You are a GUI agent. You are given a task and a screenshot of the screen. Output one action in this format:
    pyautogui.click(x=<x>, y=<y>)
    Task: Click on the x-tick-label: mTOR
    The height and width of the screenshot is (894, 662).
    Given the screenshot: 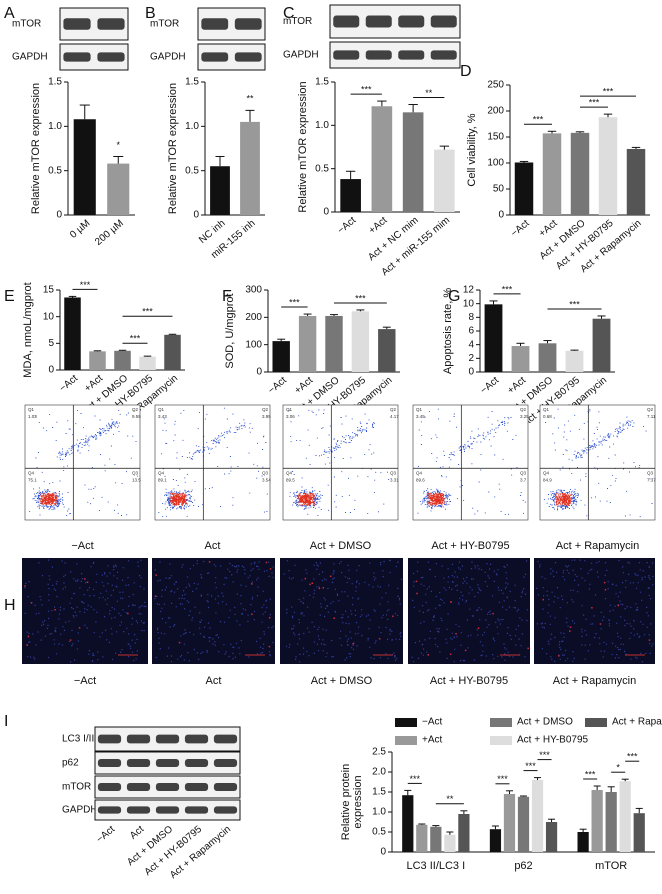 What is the action you would take?
    pyautogui.click(x=611, y=866)
    